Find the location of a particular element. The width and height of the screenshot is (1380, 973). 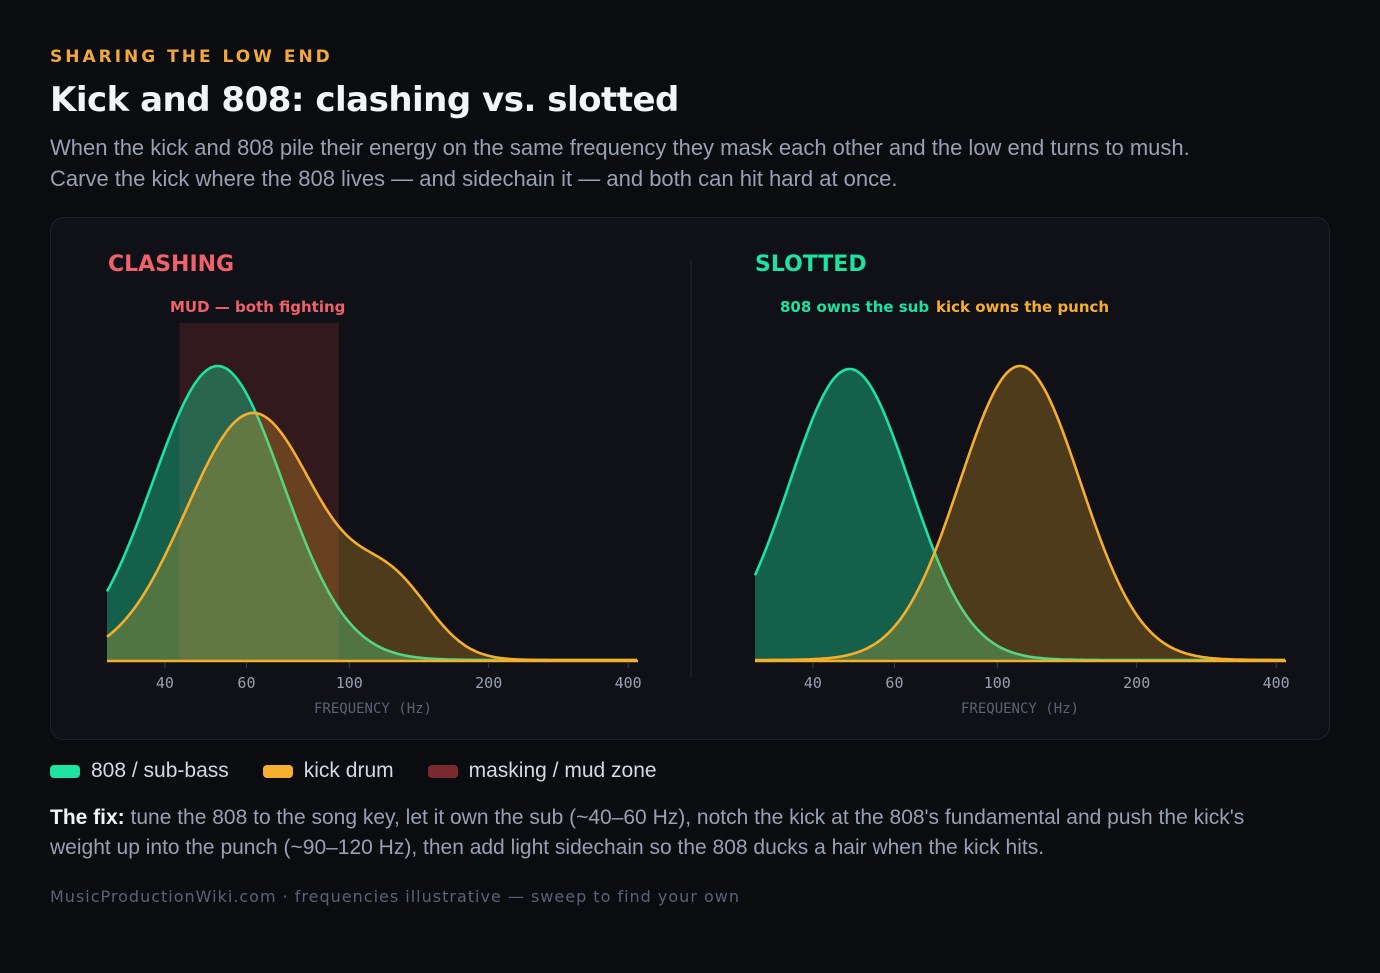

fix-lead: The fix: is located at coordinates (87, 817).